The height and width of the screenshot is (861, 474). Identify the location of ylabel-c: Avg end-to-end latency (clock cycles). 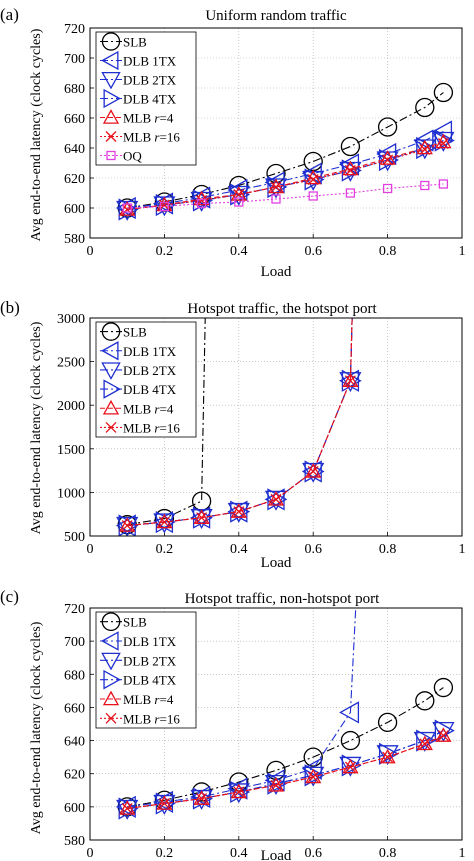
(36, 727).